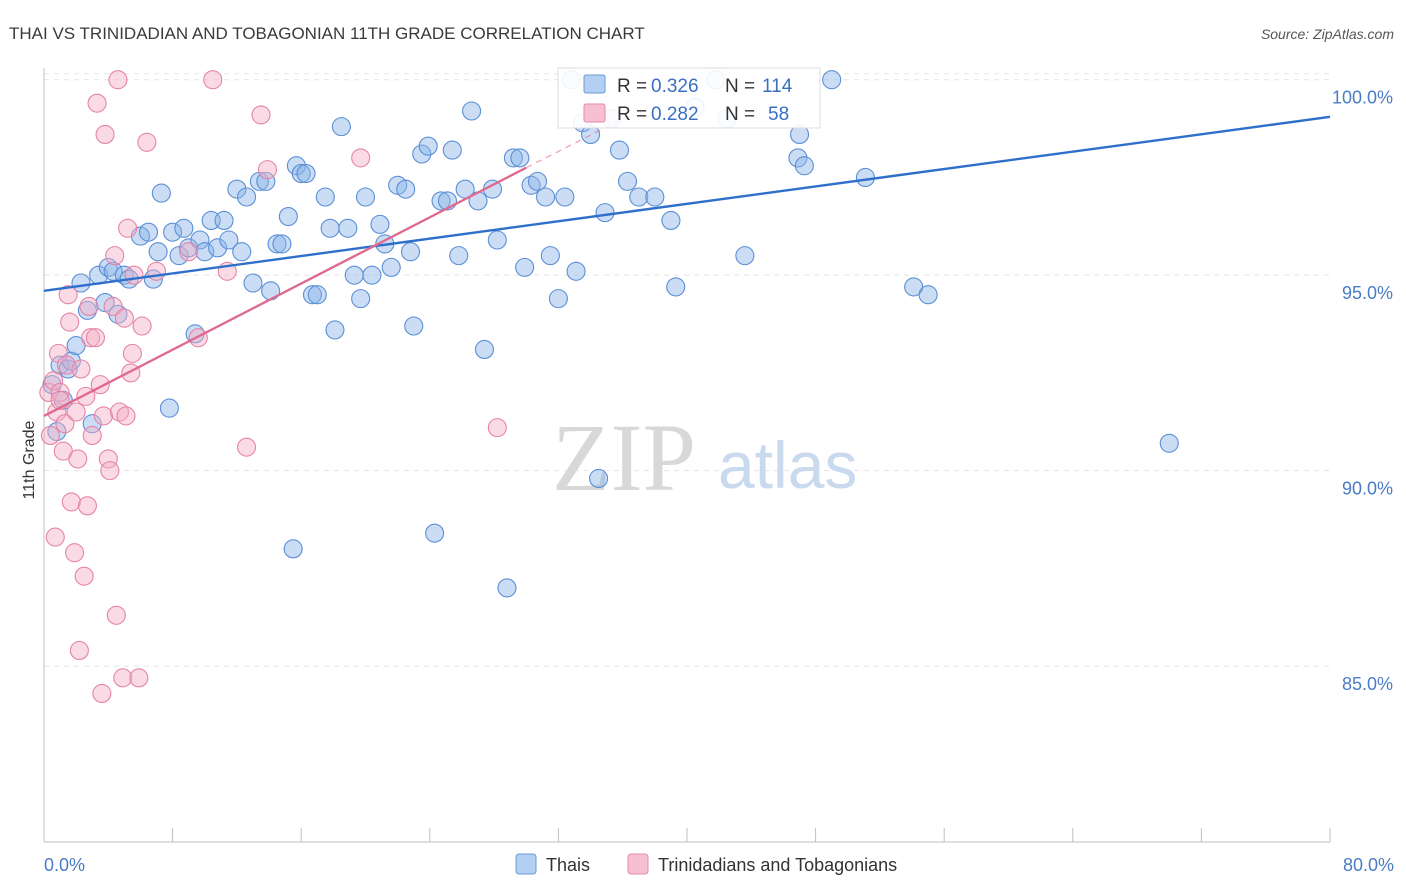 The width and height of the screenshot is (1406, 892). What do you see at coordinates (1367, 489) in the screenshot?
I see `y-tick-label: 90.0%` at bounding box center [1367, 489].